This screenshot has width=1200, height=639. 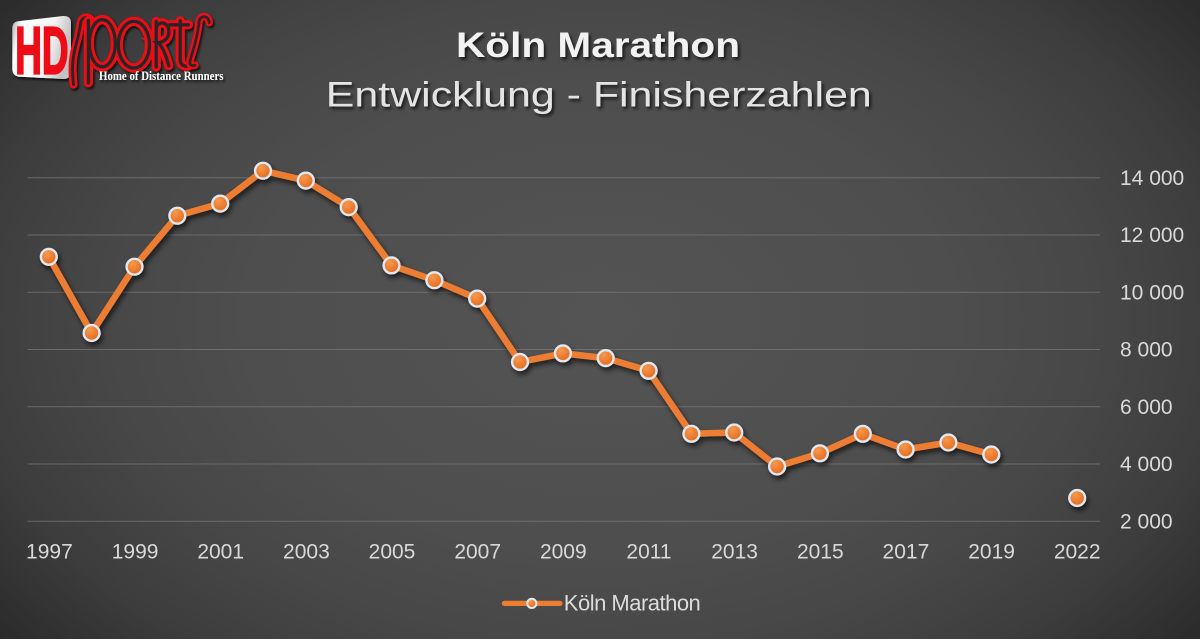 I want to click on svg-text: Entwicklung - Finisherzahlen, so click(x=599, y=94).